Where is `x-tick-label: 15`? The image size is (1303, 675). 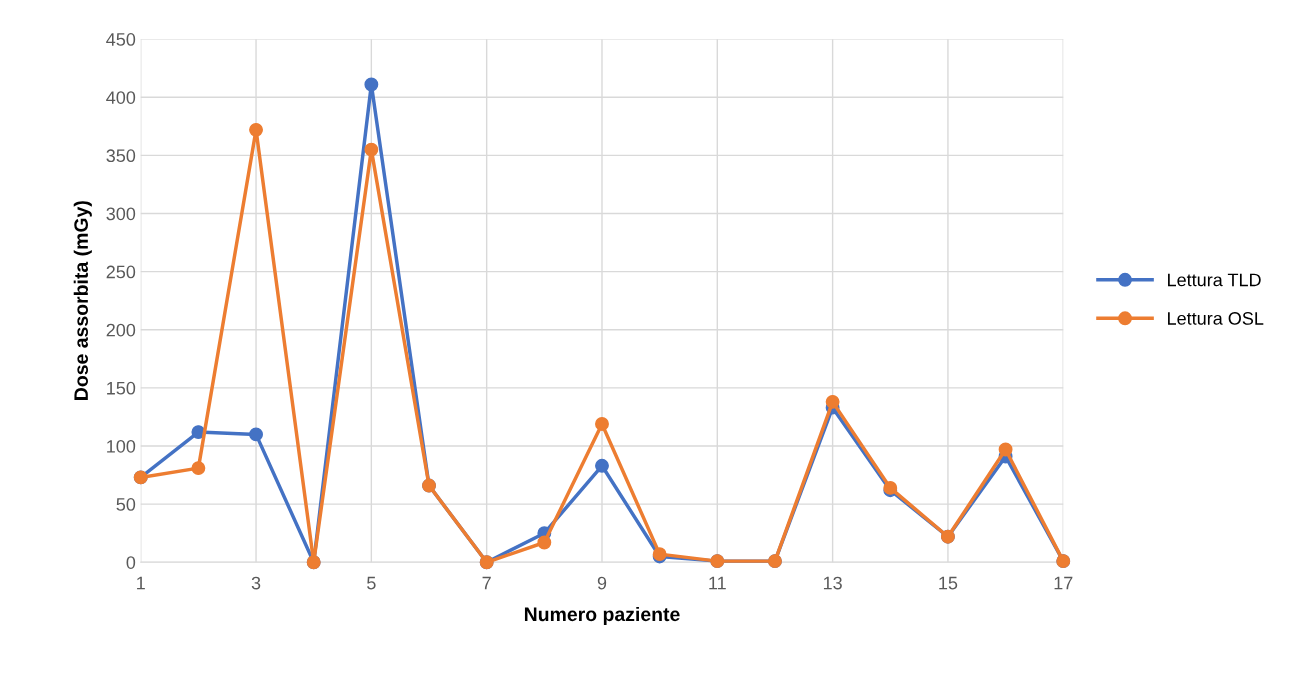
x-tick-label: 15 is located at coordinates (948, 583).